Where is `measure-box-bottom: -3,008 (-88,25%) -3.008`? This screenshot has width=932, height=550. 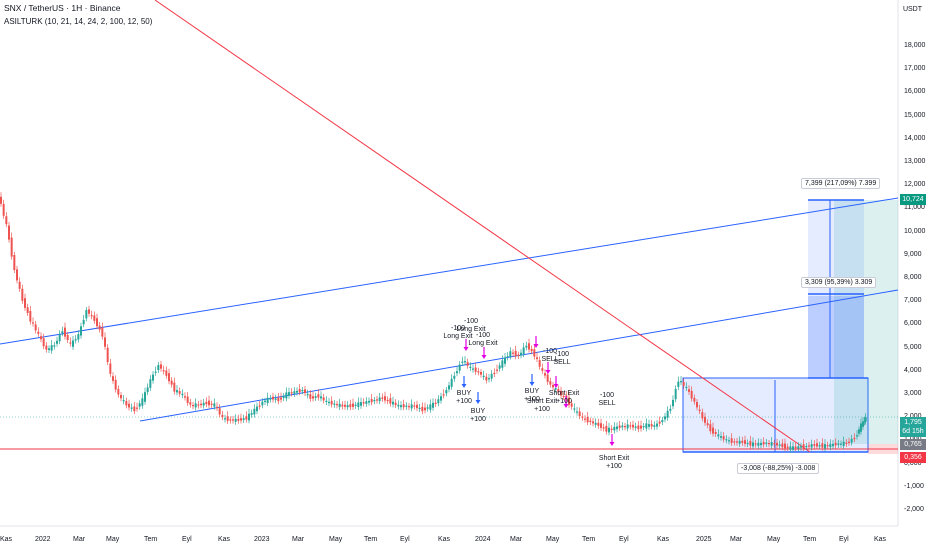
measure-box-bottom: -3,008 (-88,25%) -3.008 is located at coordinates (778, 468).